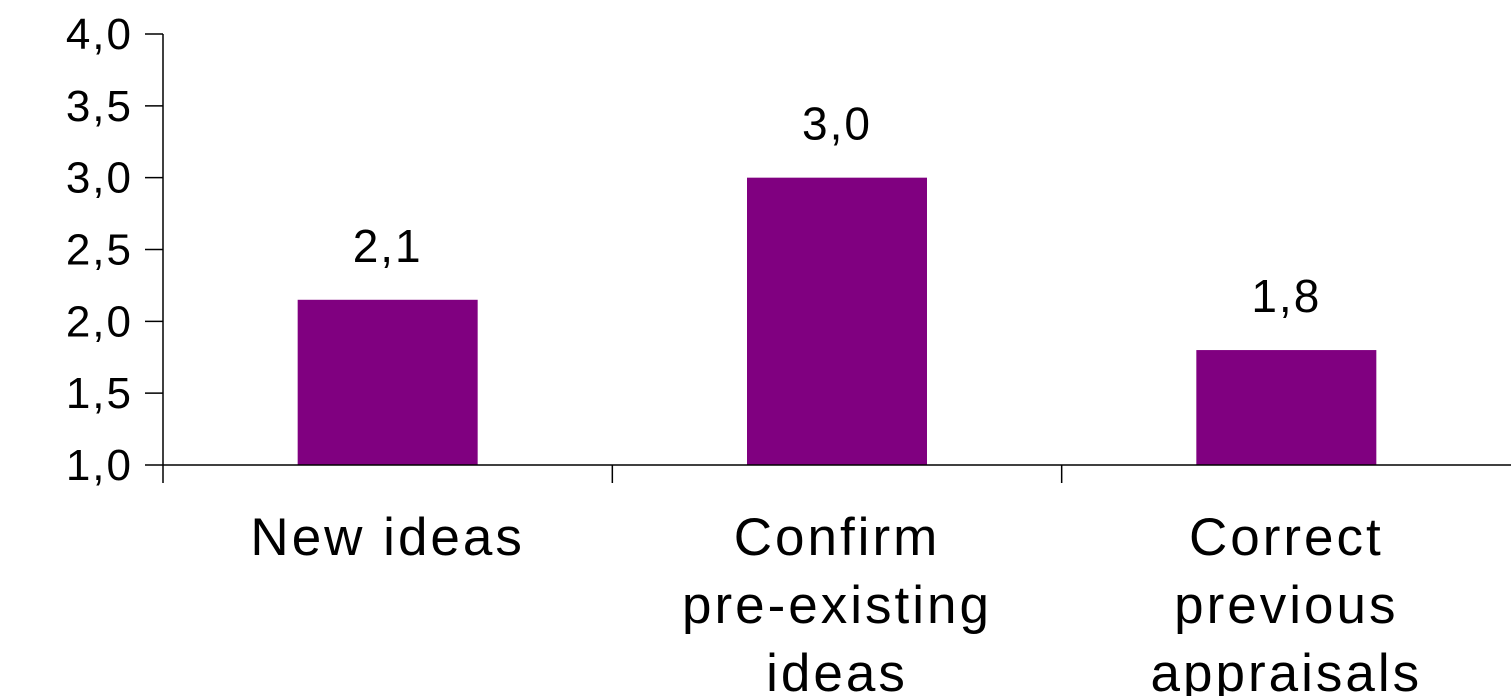  What do you see at coordinates (1286, 296) in the screenshot?
I see `data-label: 1,8` at bounding box center [1286, 296].